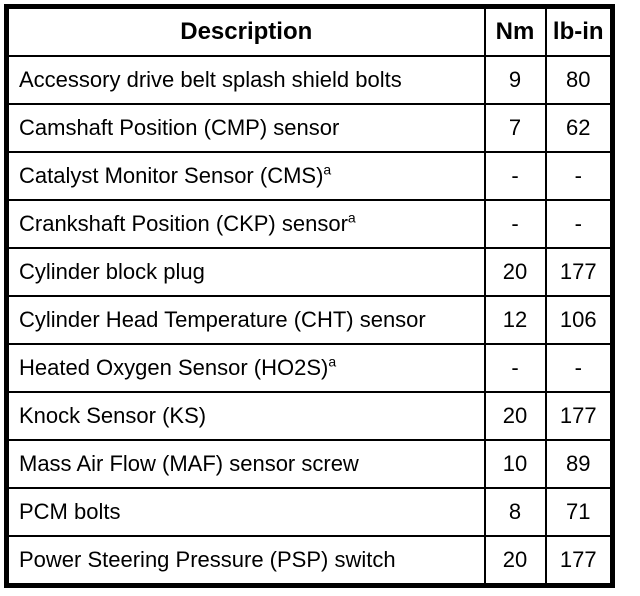  What do you see at coordinates (579, 320) in the screenshot?
I see `lb-in-value-cell: 106` at bounding box center [579, 320].